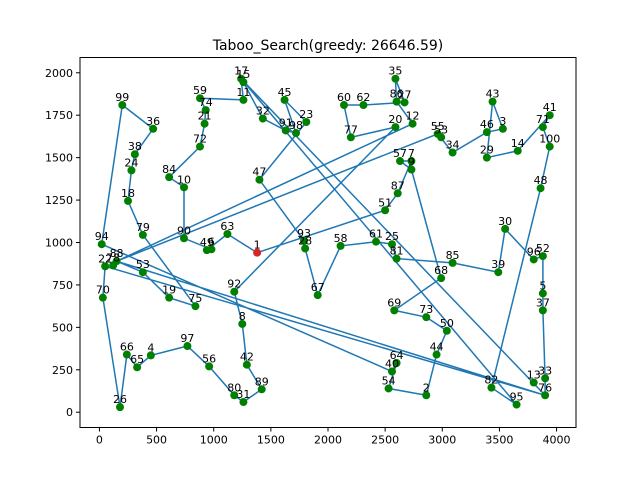 This screenshot has width=640, height=480. I want to click on city-label: 98, so click(296, 125).